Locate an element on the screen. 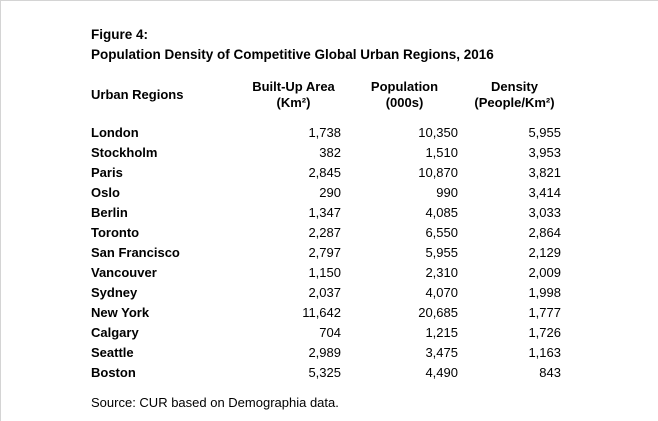 The width and height of the screenshot is (658, 421). area-cell: 2,845 is located at coordinates (324, 172).